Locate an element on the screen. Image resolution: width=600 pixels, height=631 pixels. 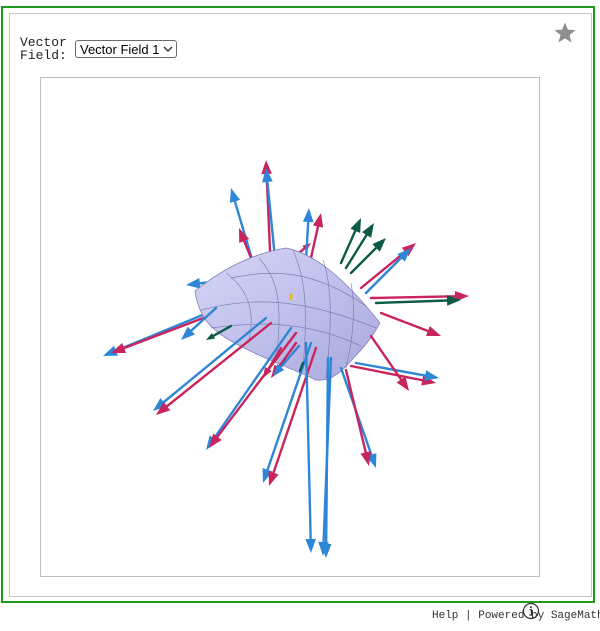
vector-field-select: Vector Field 1 is located at coordinates (126, 49).